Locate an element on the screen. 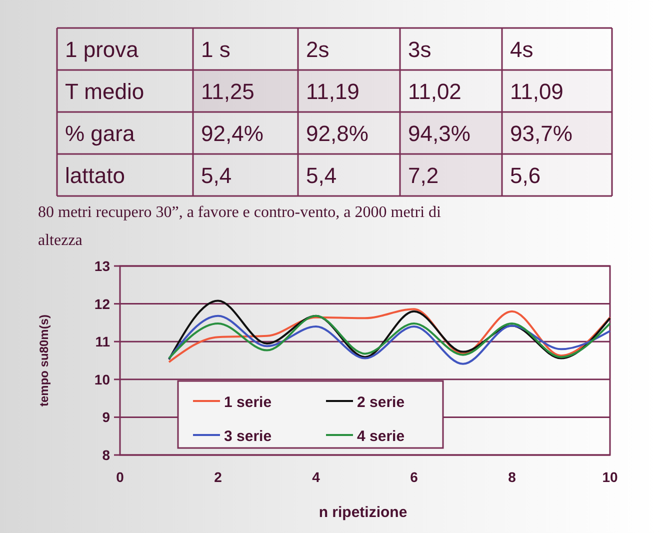 The image size is (664, 533). x-axis-title: n ripetizione is located at coordinates (363, 512).